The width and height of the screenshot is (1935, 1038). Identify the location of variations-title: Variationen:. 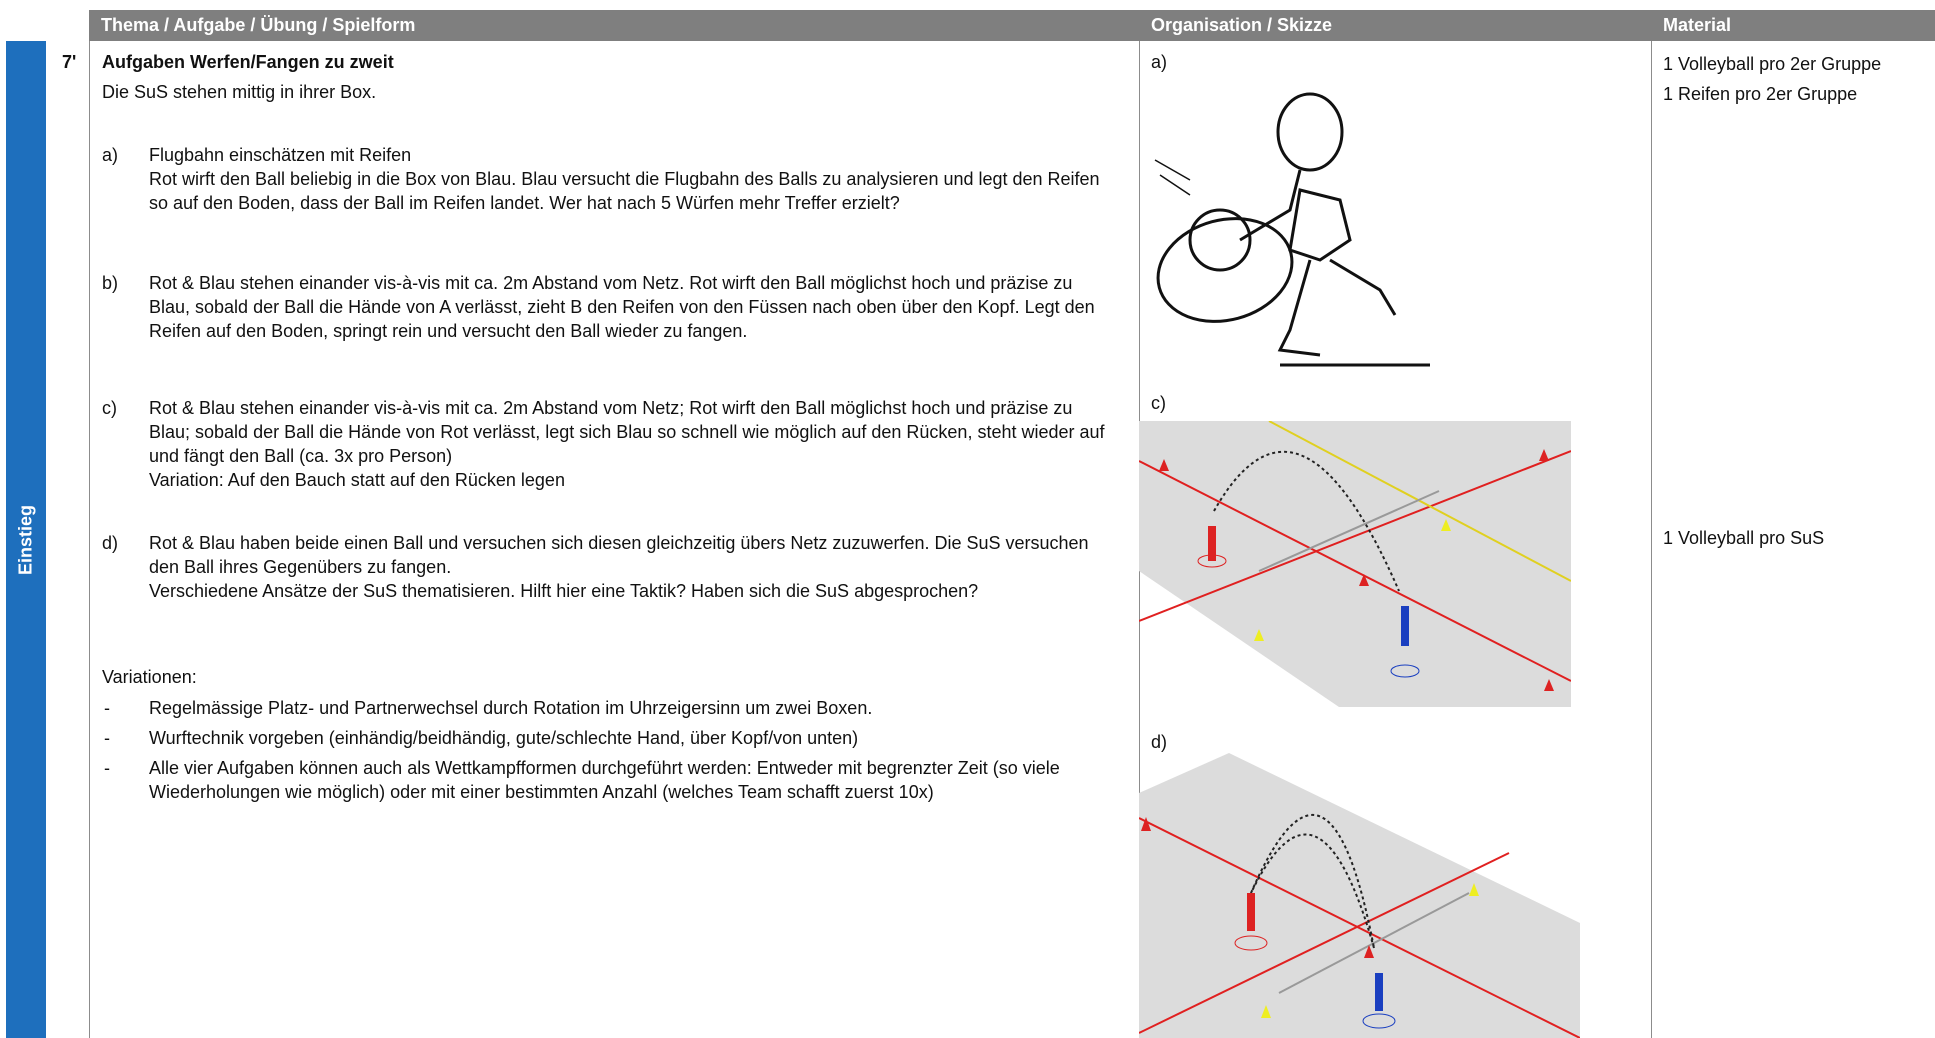
(149, 677).